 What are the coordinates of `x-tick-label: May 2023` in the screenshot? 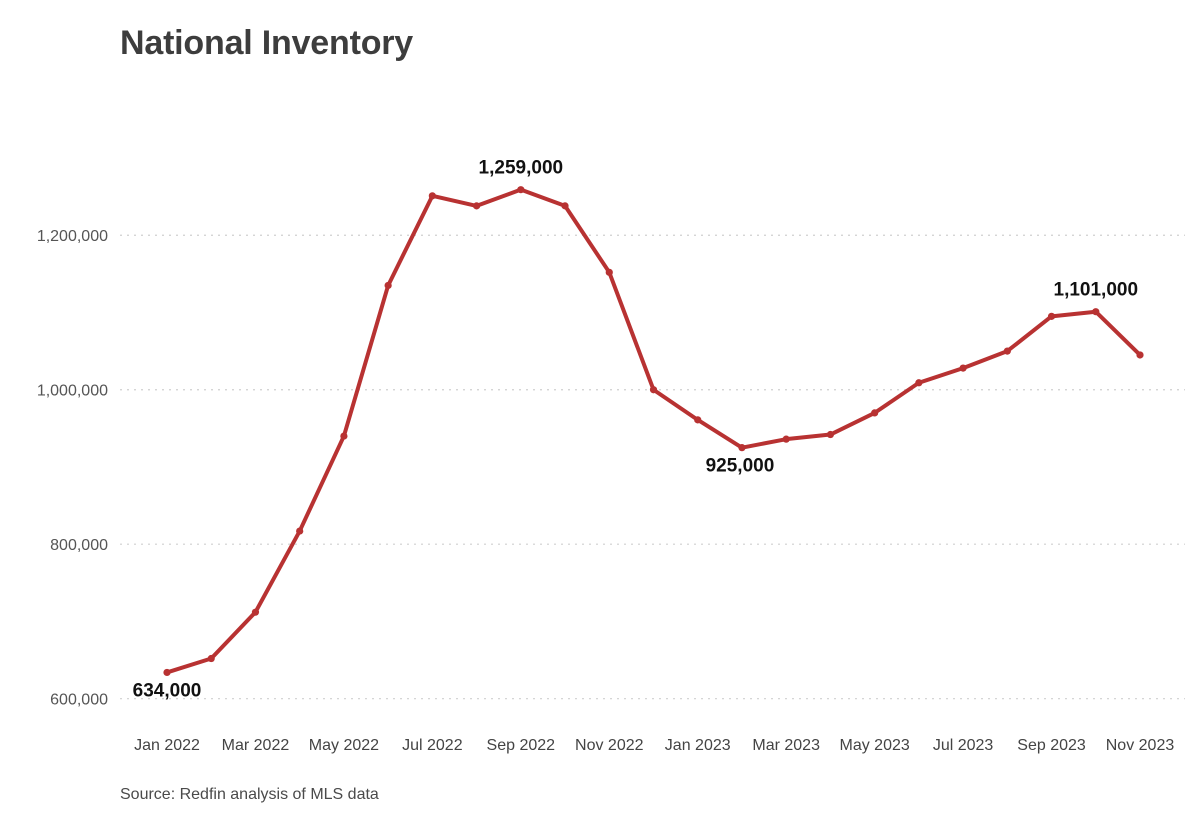 It's located at (875, 745).